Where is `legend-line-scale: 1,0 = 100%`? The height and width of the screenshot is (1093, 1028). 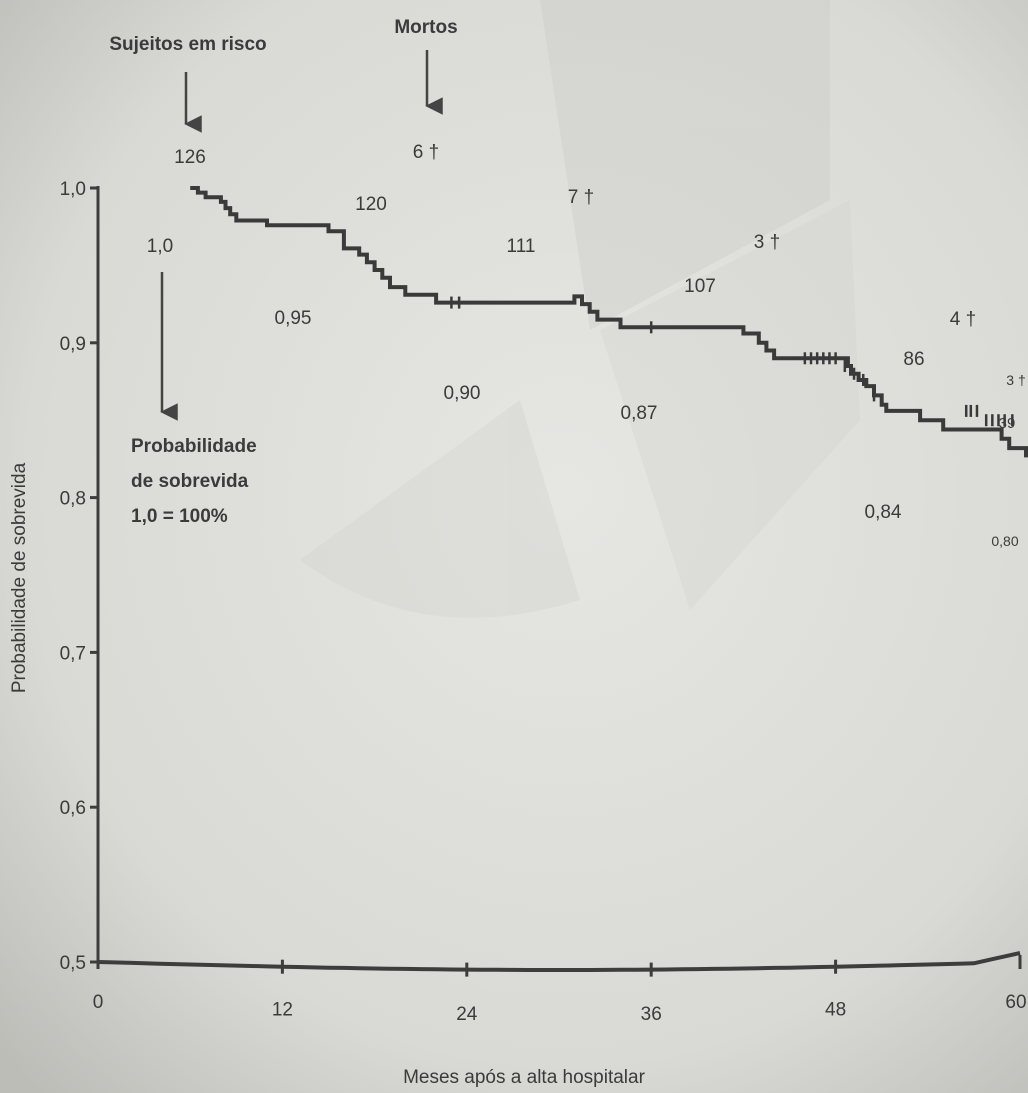
legend-line-scale: 1,0 = 100% is located at coordinates (179, 516).